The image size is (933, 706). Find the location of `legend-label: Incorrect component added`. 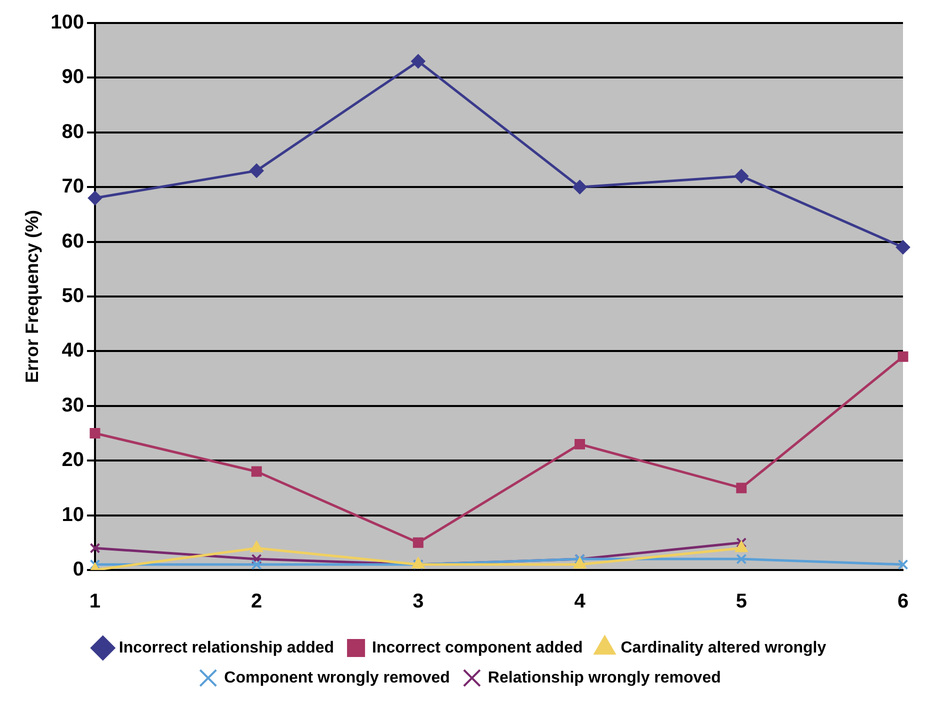

legend-label: Incorrect component added is located at coordinates (477, 647).